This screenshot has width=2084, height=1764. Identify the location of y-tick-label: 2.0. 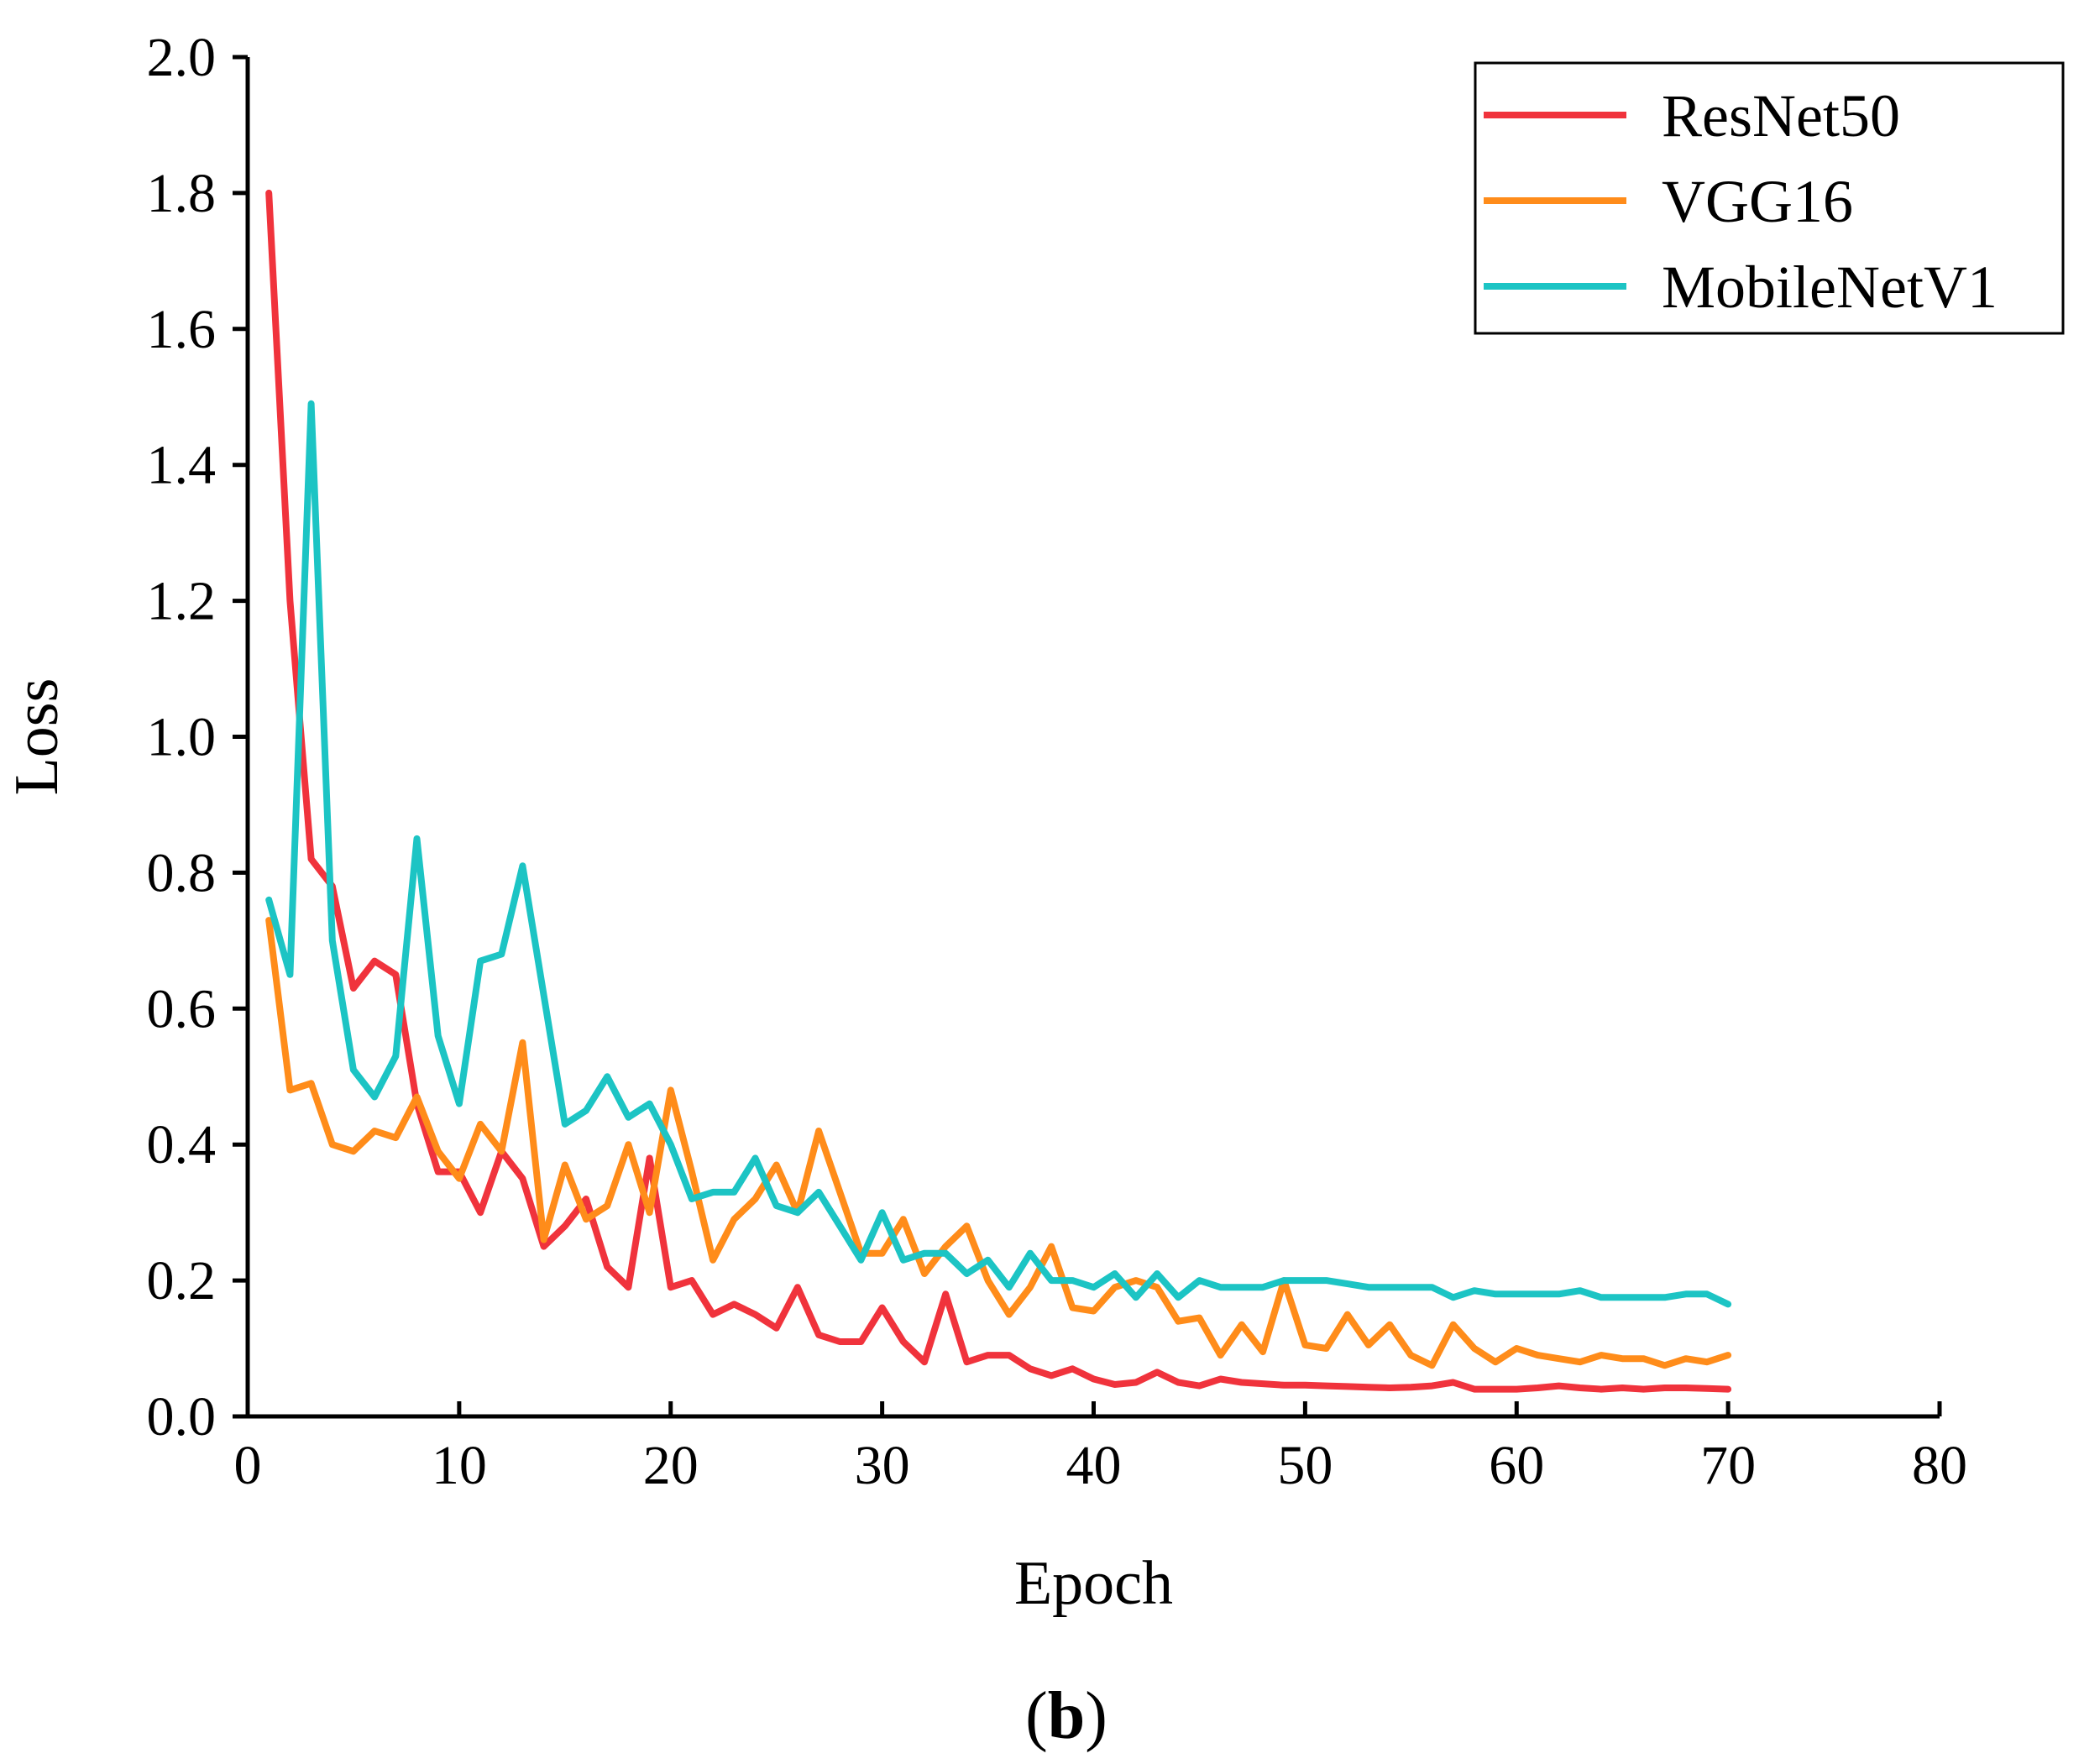
(182, 57).